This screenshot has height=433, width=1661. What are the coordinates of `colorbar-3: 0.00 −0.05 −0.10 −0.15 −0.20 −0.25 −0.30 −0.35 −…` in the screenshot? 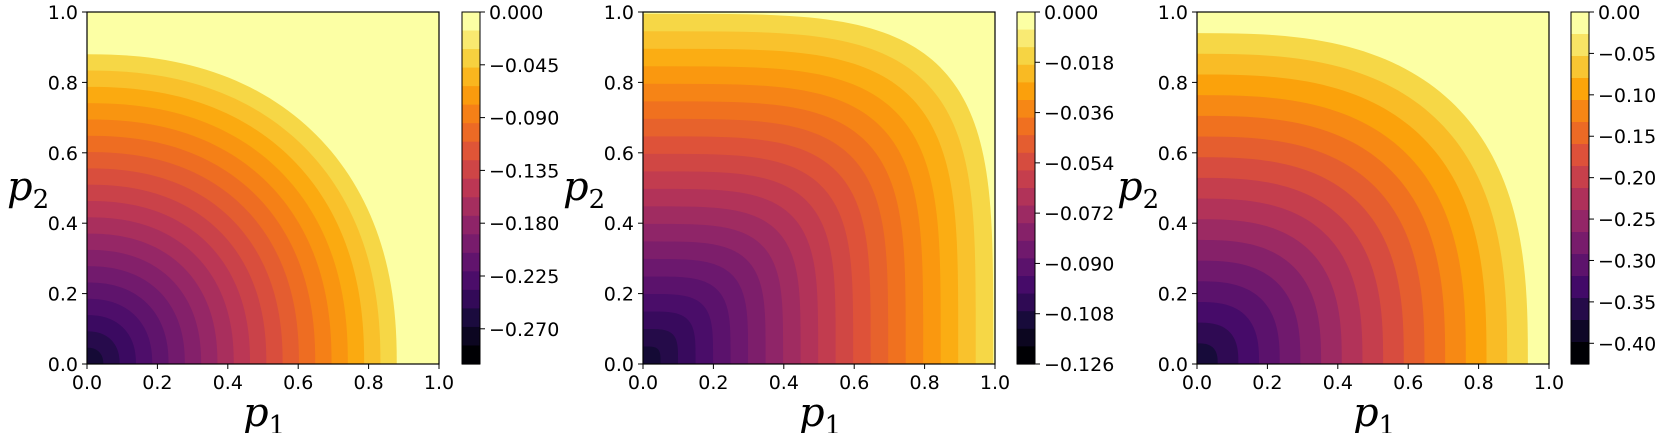 It's located at (1613, 183).